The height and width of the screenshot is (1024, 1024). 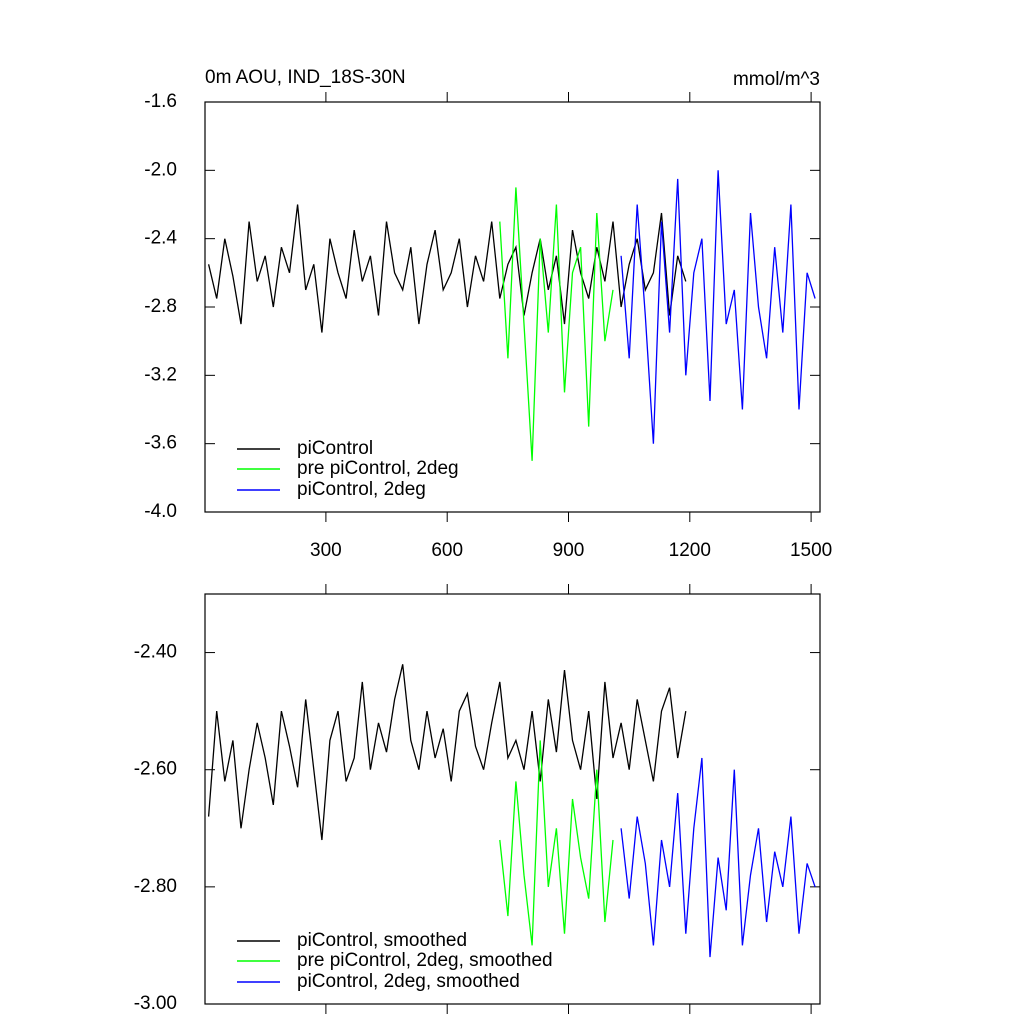 What do you see at coordinates (811, 550) in the screenshot?
I see `x-tick-label: 1500` at bounding box center [811, 550].